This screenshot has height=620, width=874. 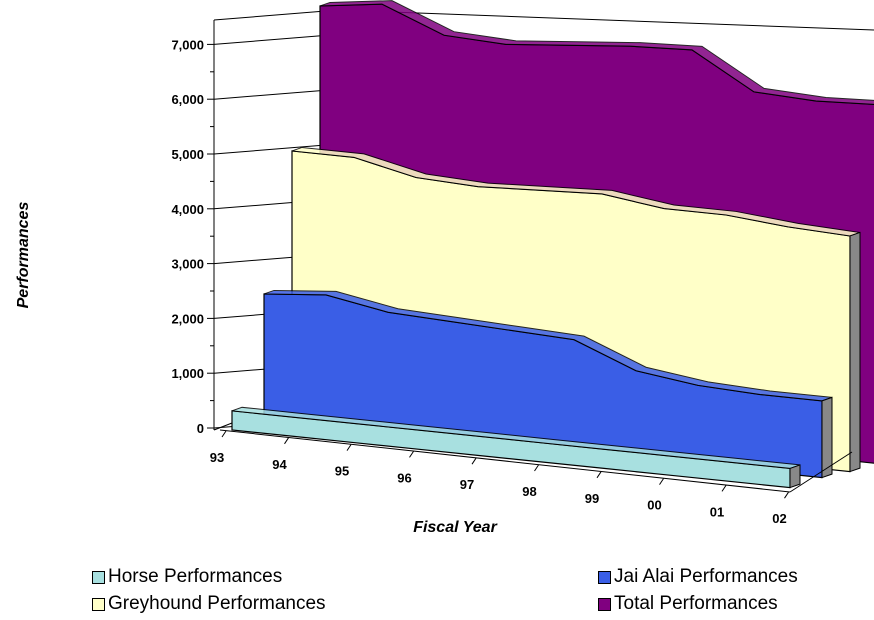 What do you see at coordinates (505, 461) in the screenshot?
I see `x-axis-line` at bounding box center [505, 461].